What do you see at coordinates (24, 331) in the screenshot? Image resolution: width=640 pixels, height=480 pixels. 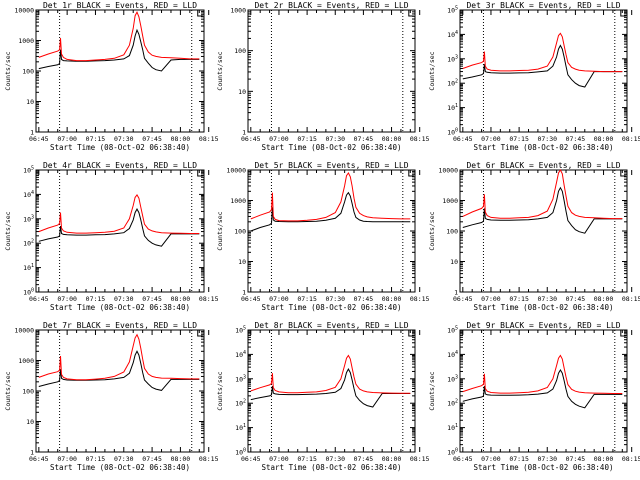 I see `chart-7-ytick-label: 10000` at bounding box center [24, 331].